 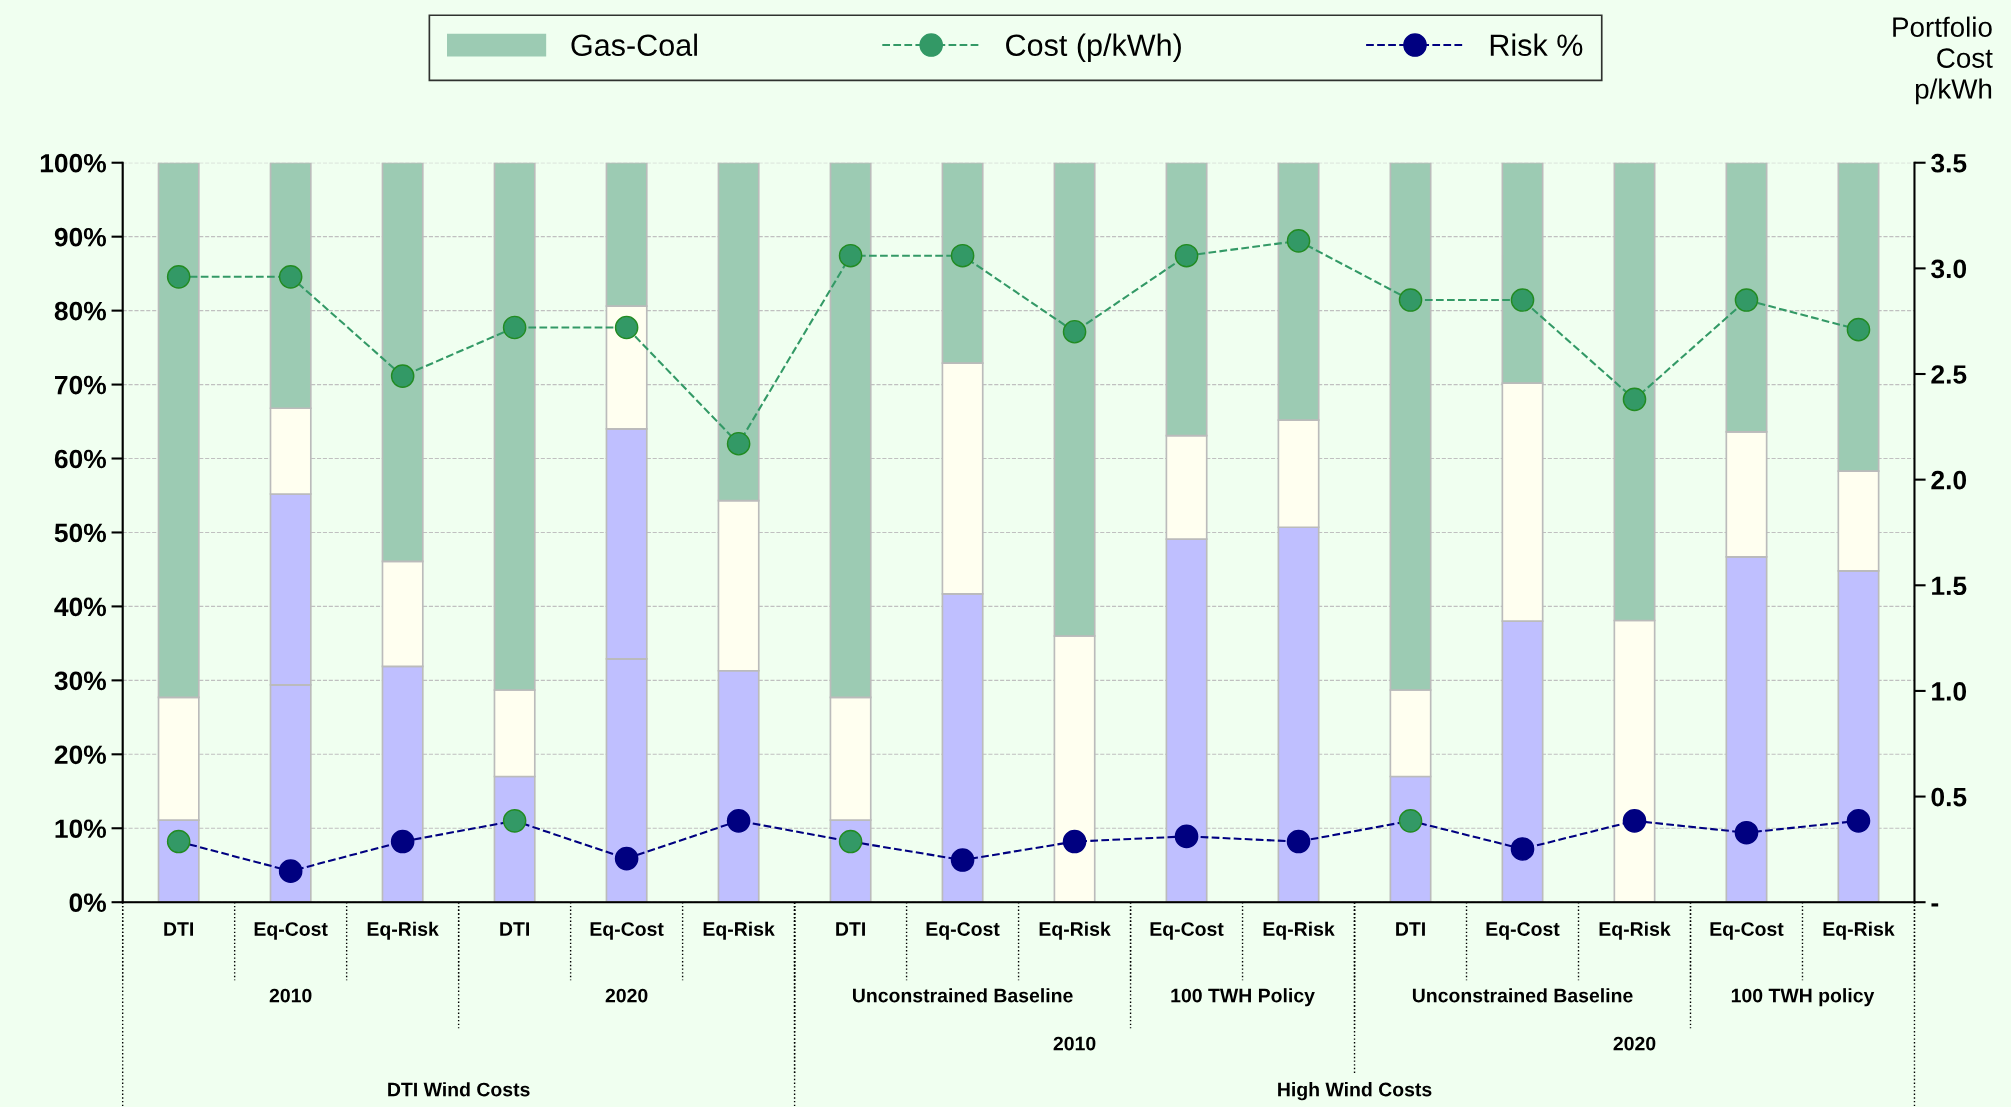 What do you see at coordinates (73, 163) in the screenshot?
I see `y-tick-label: 100%` at bounding box center [73, 163].